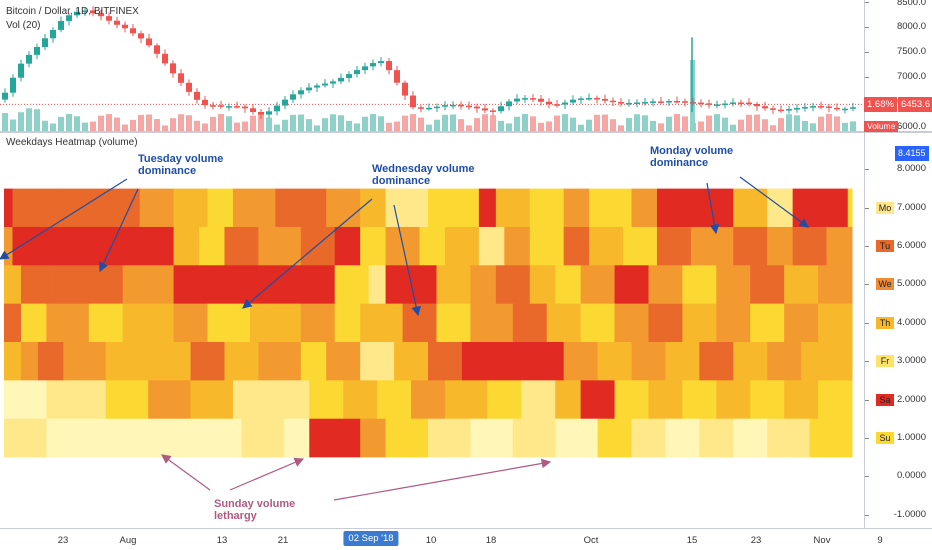  Describe the element at coordinates (576, 208) in the screenshot. I see `heat-cell-mo` at that location.